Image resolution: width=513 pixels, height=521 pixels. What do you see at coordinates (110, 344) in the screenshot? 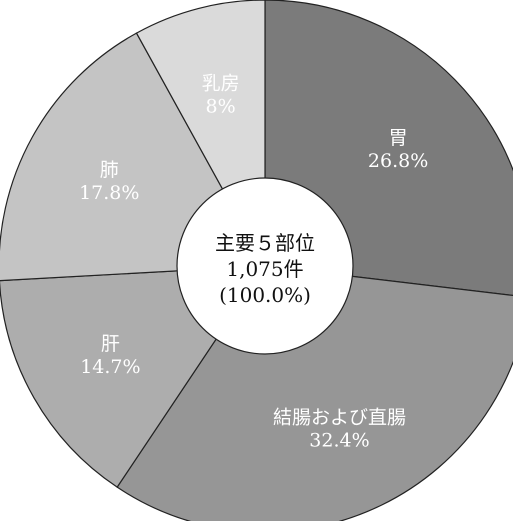
I see `slice-name-label: 肝` at bounding box center [110, 344].